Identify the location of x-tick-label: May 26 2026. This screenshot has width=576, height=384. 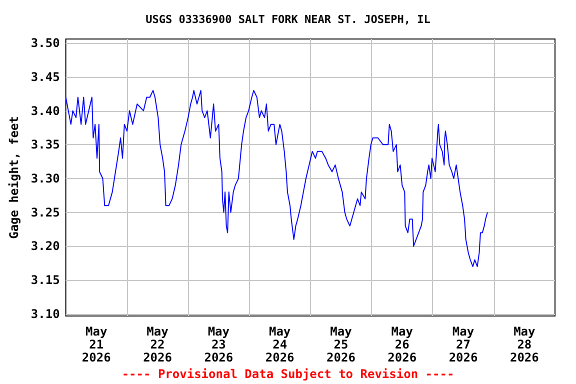
(402, 344).